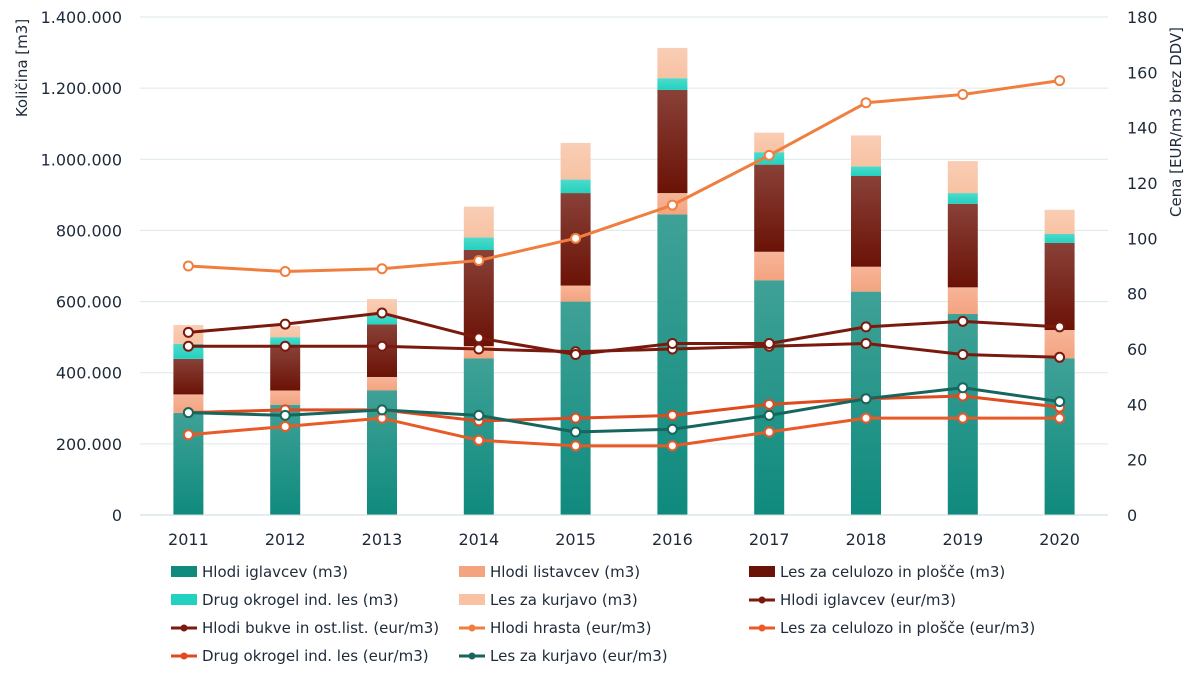  Describe the element at coordinates (769, 155) in the screenshot. I see `point-hlodi-hrasta-eur-m3-2017` at that location.